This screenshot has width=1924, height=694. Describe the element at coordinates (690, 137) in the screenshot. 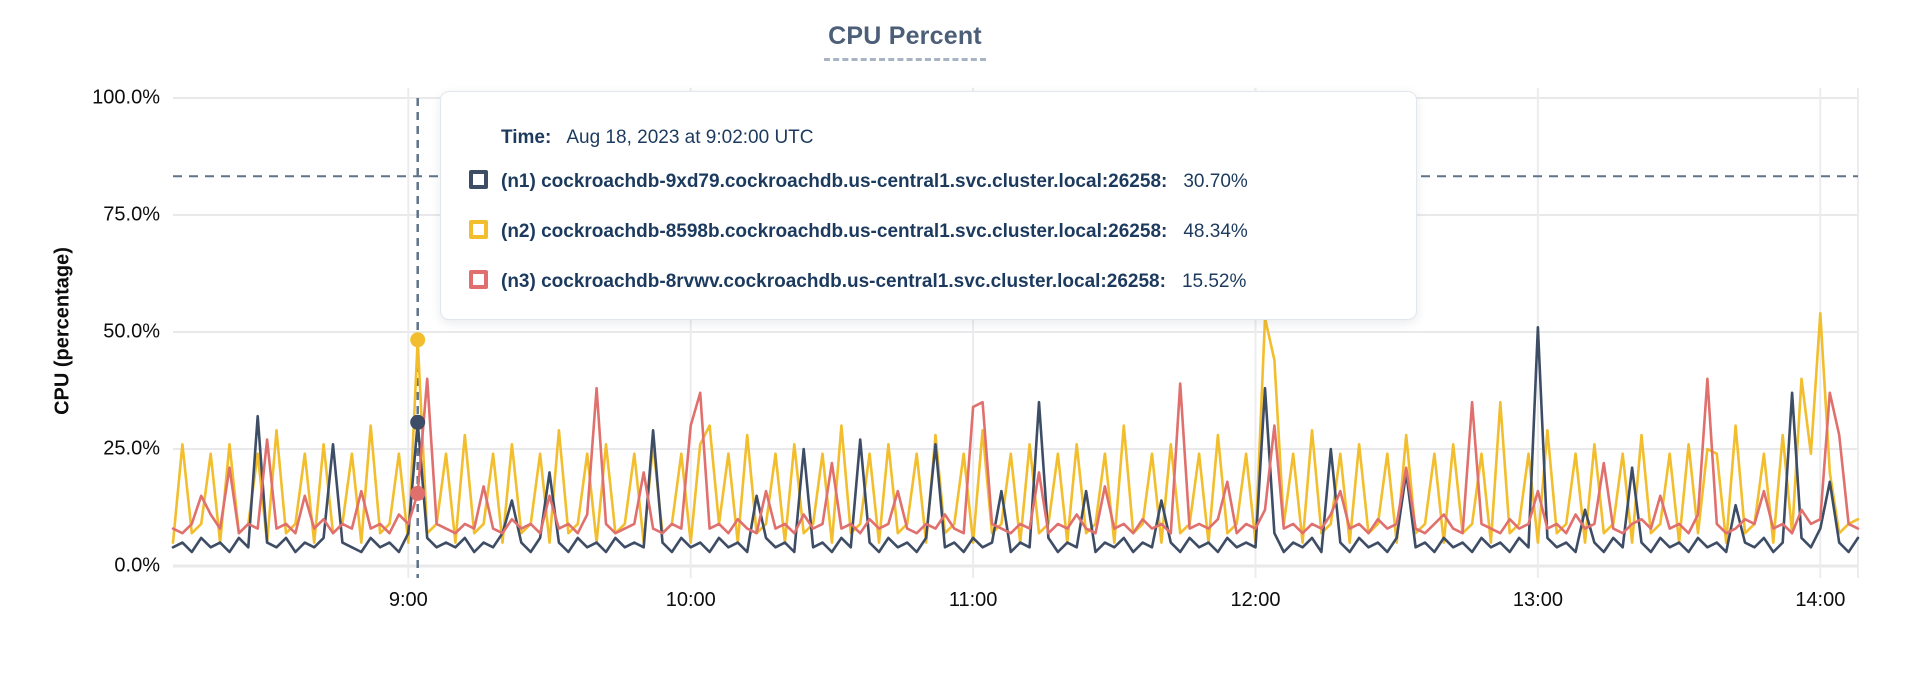

I see `tooltip-time-value: Aug 18, 2023 at 9:02:00 UTC` at that location.